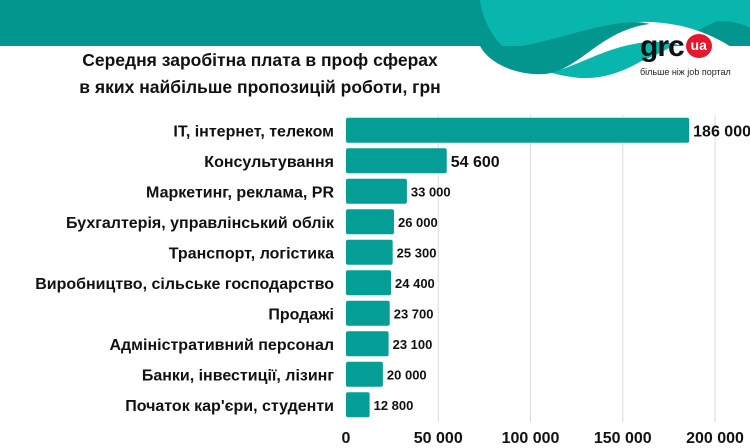  What do you see at coordinates (229, 406) in the screenshot?
I see `category-label: Початок кар'єри, студенти` at bounding box center [229, 406].